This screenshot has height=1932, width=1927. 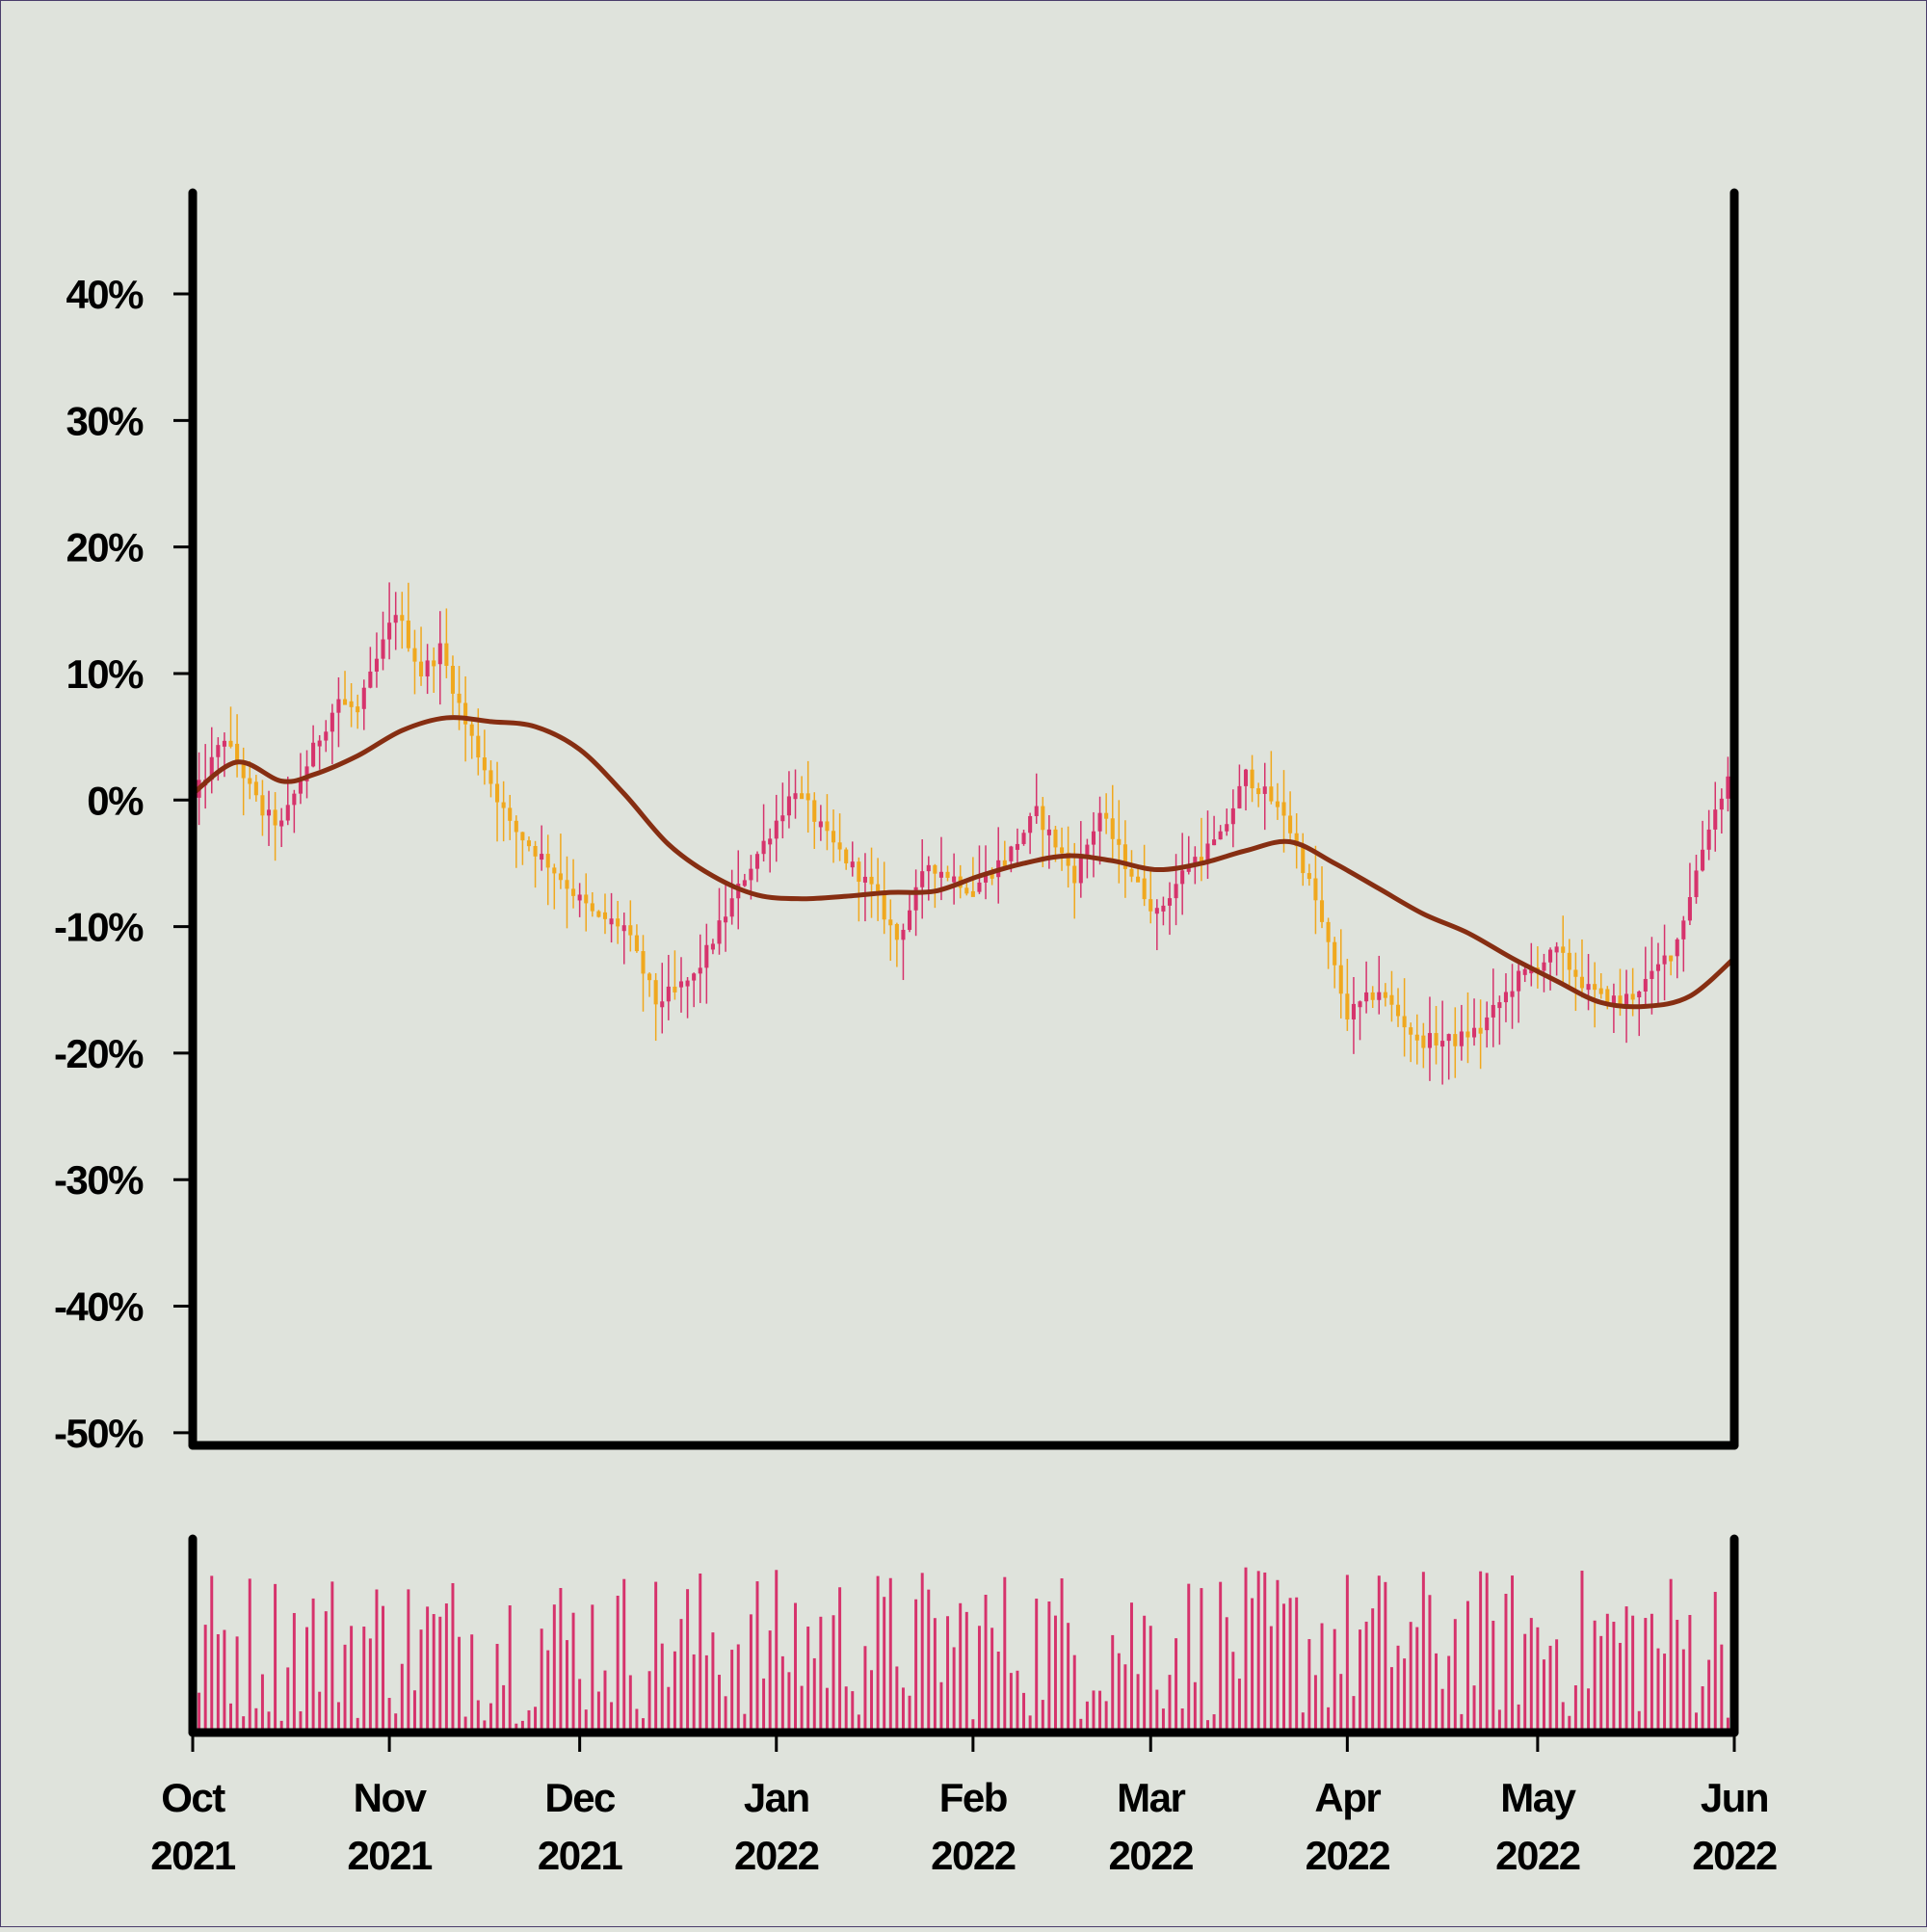 I want to click on x-tick-label: Nov 2021, so click(x=390, y=1826).